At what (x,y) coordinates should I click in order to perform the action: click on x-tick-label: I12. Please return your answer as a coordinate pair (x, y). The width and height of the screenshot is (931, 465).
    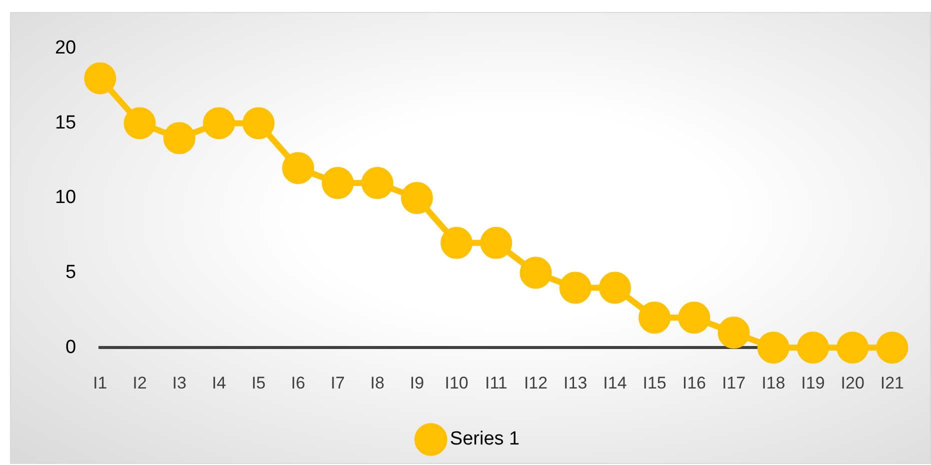
    Looking at the image, I should click on (536, 382).